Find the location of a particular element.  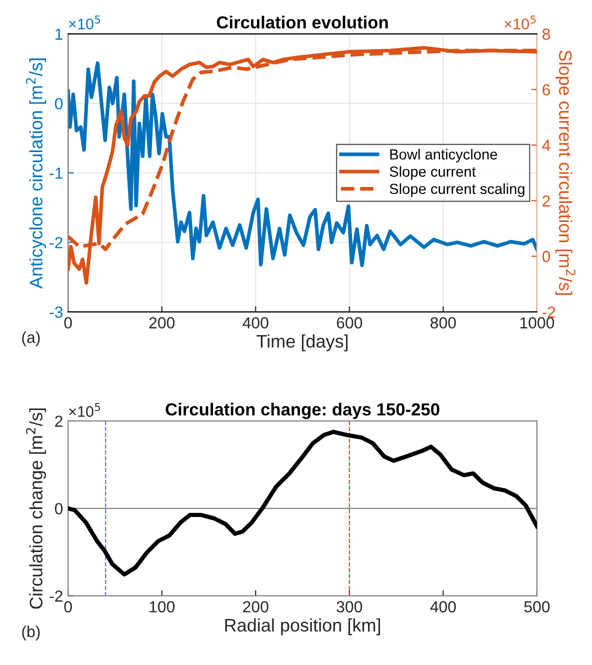

chart-title: Circulation change: days 150-250 is located at coordinates (303, 411).